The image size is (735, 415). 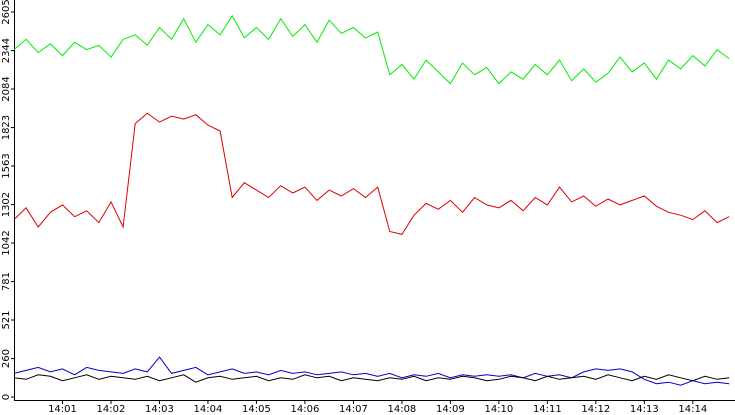 What do you see at coordinates (256, 409) in the screenshot?
I see `x-tick-label: 14:05` at bounding box center [256, 409].